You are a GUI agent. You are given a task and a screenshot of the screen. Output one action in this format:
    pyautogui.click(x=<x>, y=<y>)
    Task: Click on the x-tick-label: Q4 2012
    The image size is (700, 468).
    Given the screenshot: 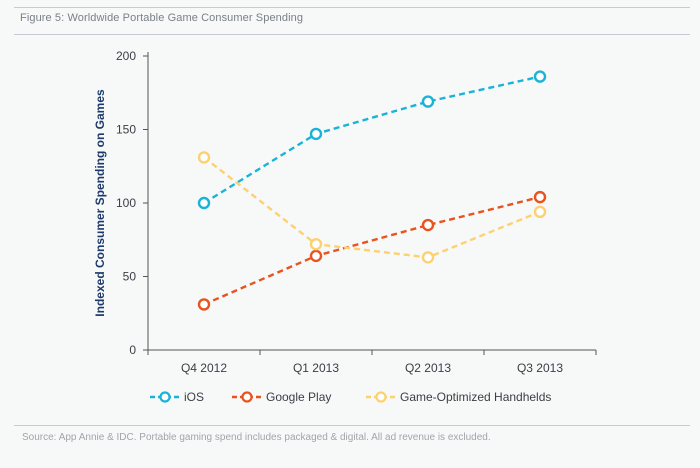 What is the action you would take?
    pyautogui.click(x=204, y=368)
    